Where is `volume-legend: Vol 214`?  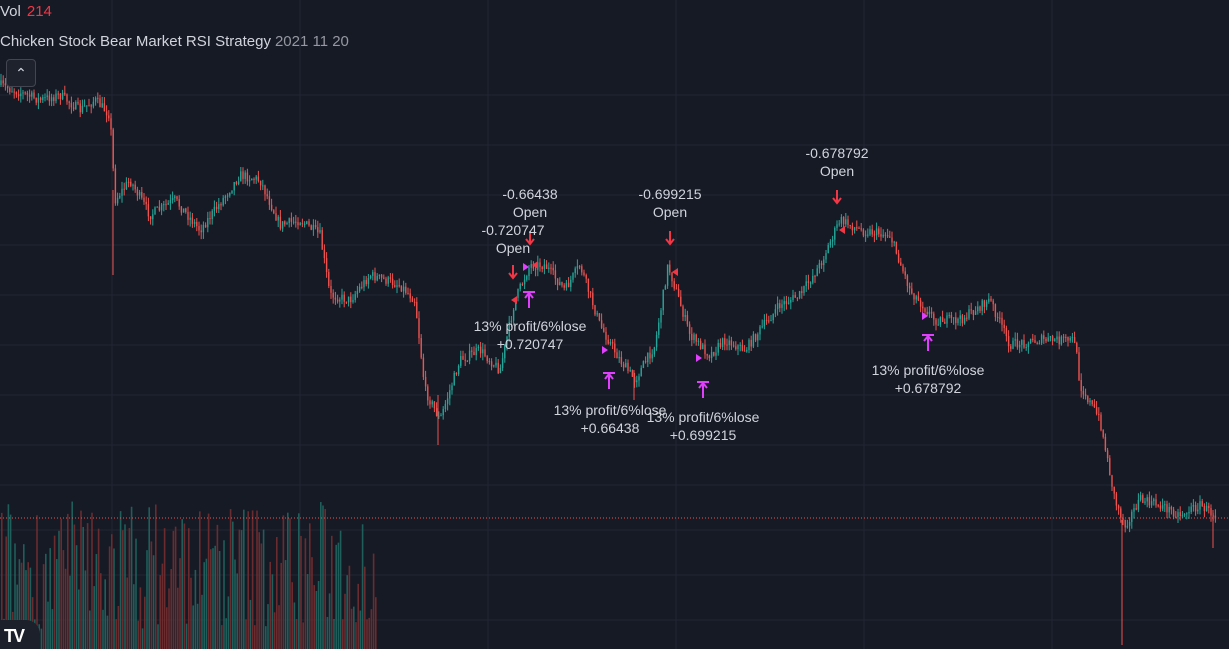 volume-legend: Vol 214 is located at coordinates (26, 11).